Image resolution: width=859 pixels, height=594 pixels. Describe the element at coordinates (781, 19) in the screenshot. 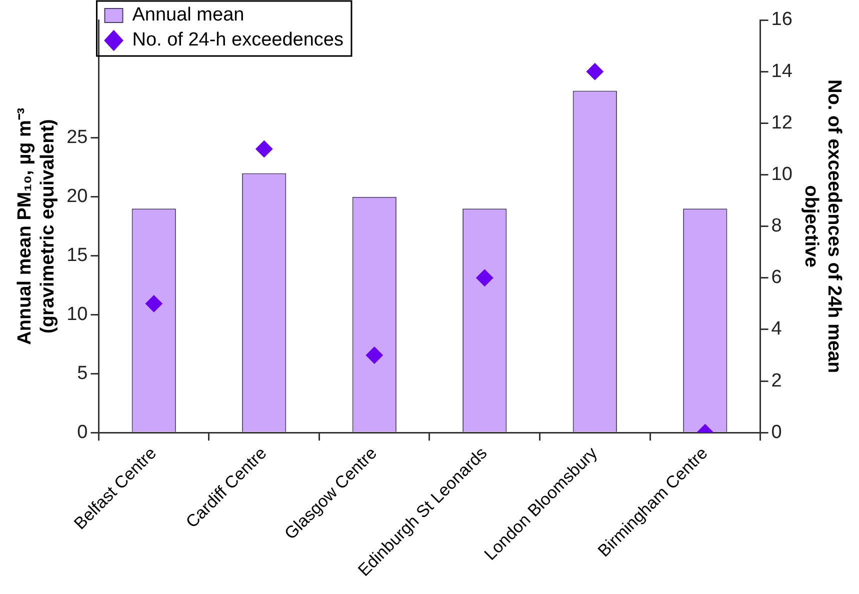

I see `y2-tick-label: 16` at that location.